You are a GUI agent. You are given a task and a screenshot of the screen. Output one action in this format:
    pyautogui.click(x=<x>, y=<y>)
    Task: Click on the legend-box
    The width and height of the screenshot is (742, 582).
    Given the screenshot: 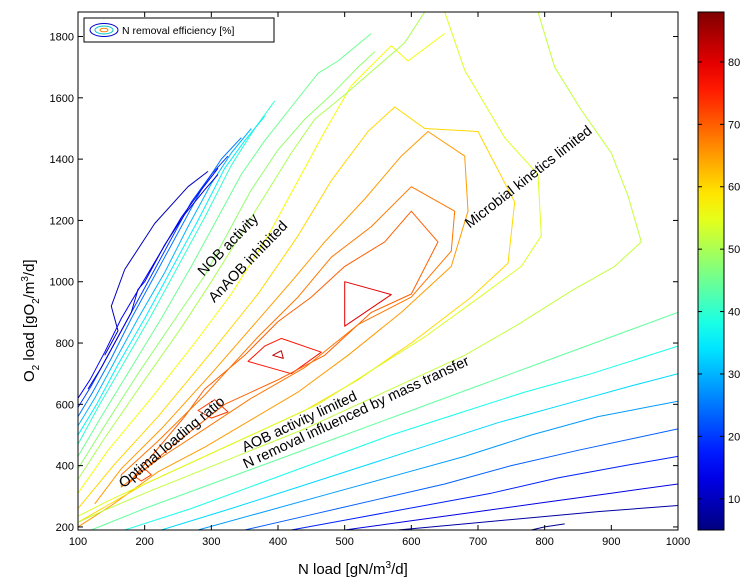 What is the action you would take?
    pyautogui.click(x=179, y=30)
    